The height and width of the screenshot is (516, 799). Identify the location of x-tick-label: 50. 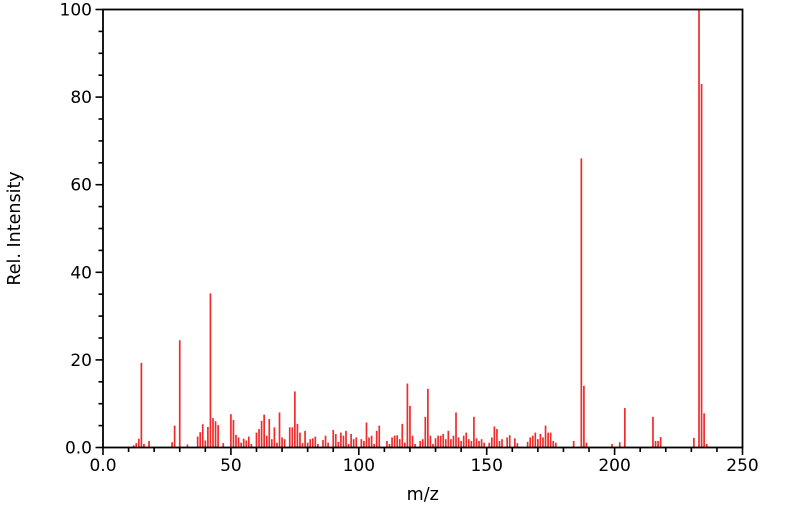
(231, 466).